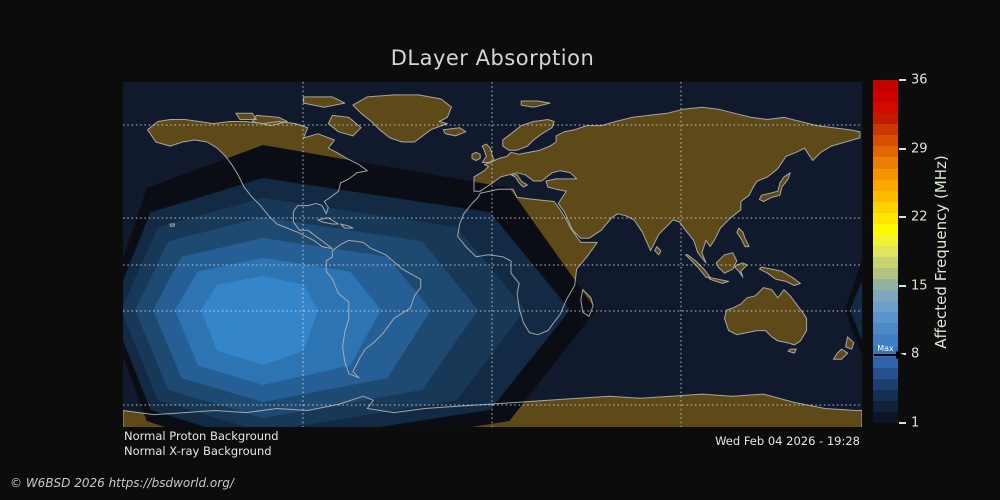 Image resolution: width=1000 pixels, height=500 pixels. What do you see at coordinates (269, 120) in the screenshot?
I see `coast-victoria-island` at bounding box center [269, 120].